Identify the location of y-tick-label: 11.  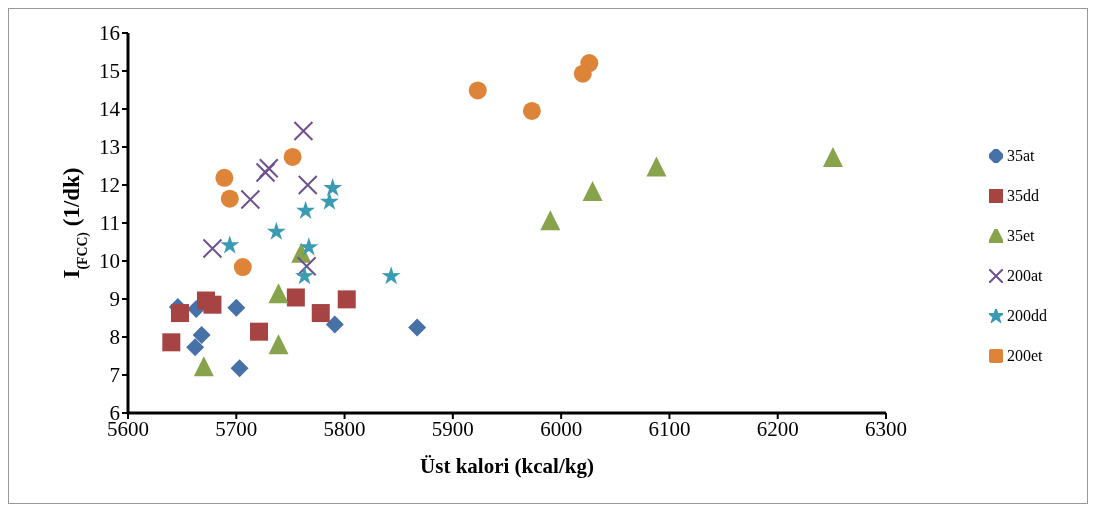
(109, 223).